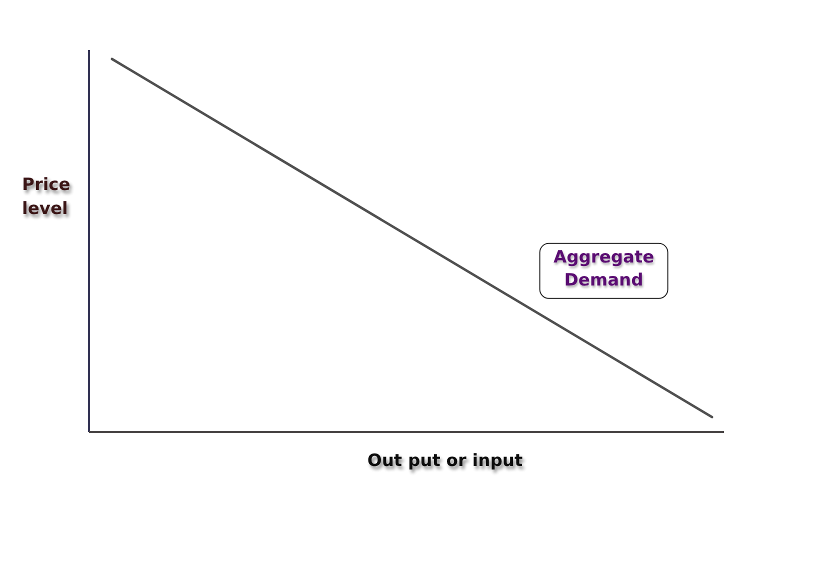 This screenshot has width=828, height=575. What do you see at coordinates (46, 197) in the screenshot?
I see `y-axis-title: Price level` at bounding box center [46, 197].